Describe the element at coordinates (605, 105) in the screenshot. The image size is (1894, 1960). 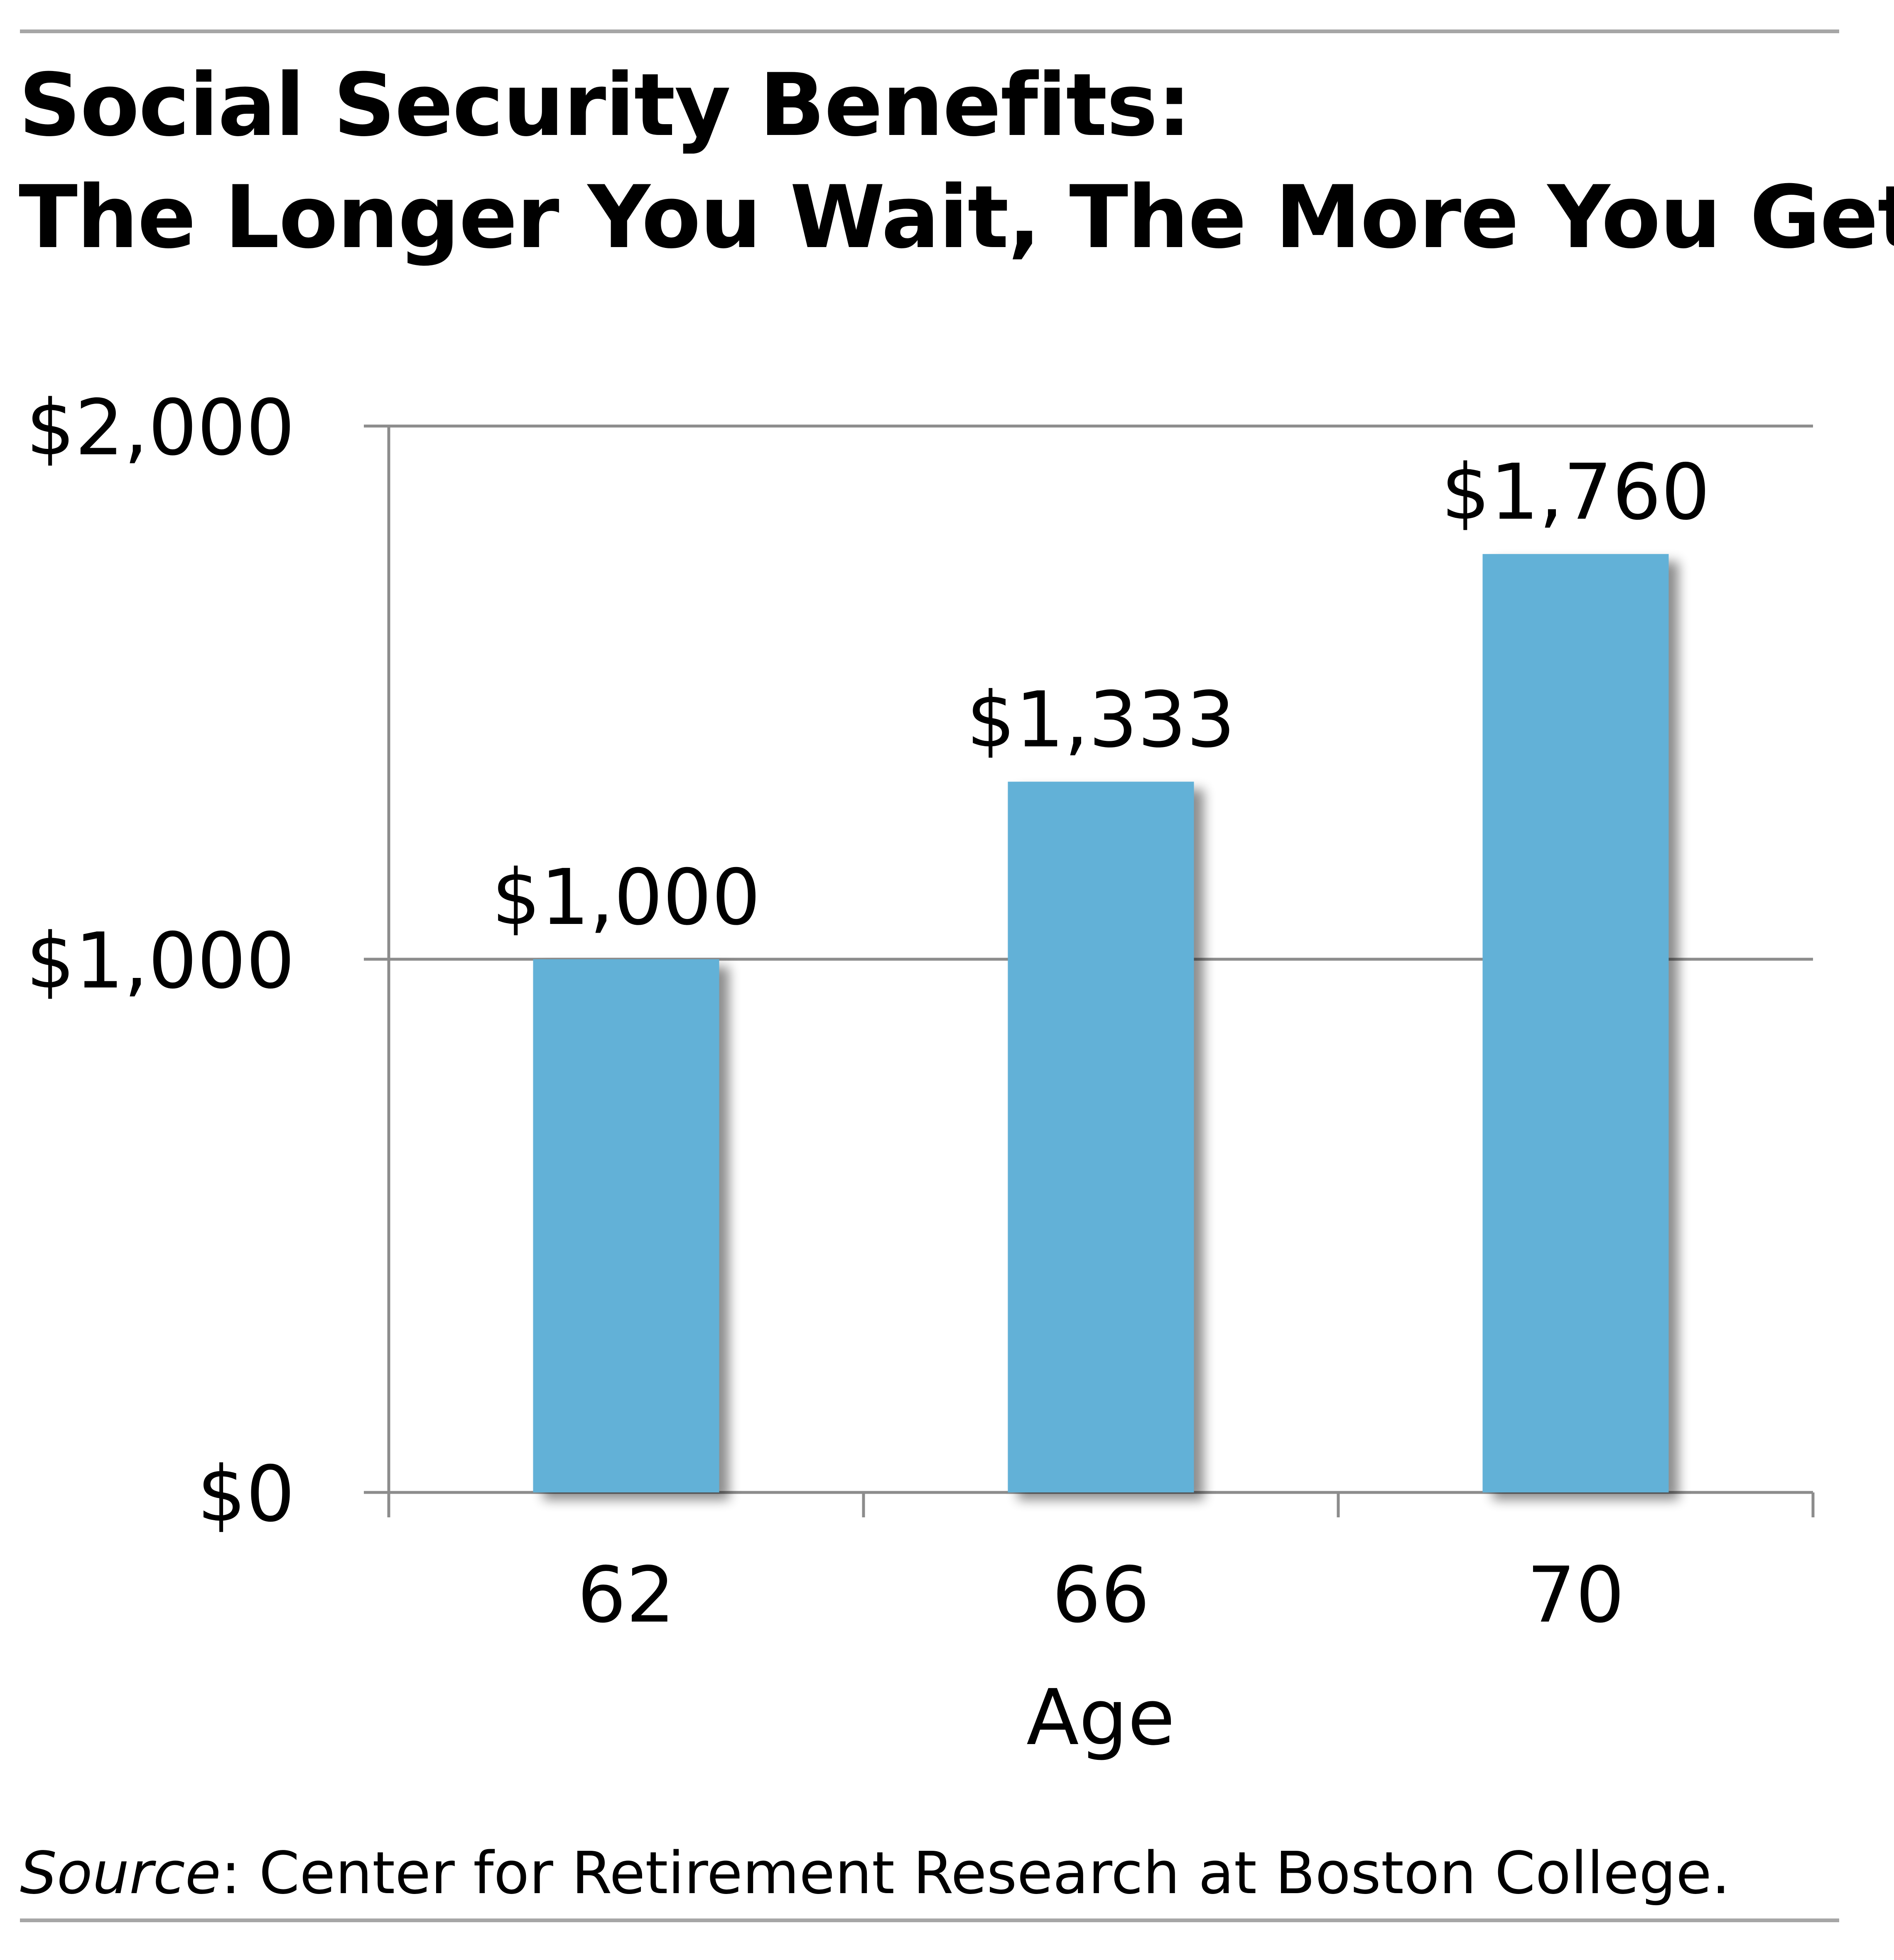
I see `title-line-1: Social Security Benefits:` at that location.